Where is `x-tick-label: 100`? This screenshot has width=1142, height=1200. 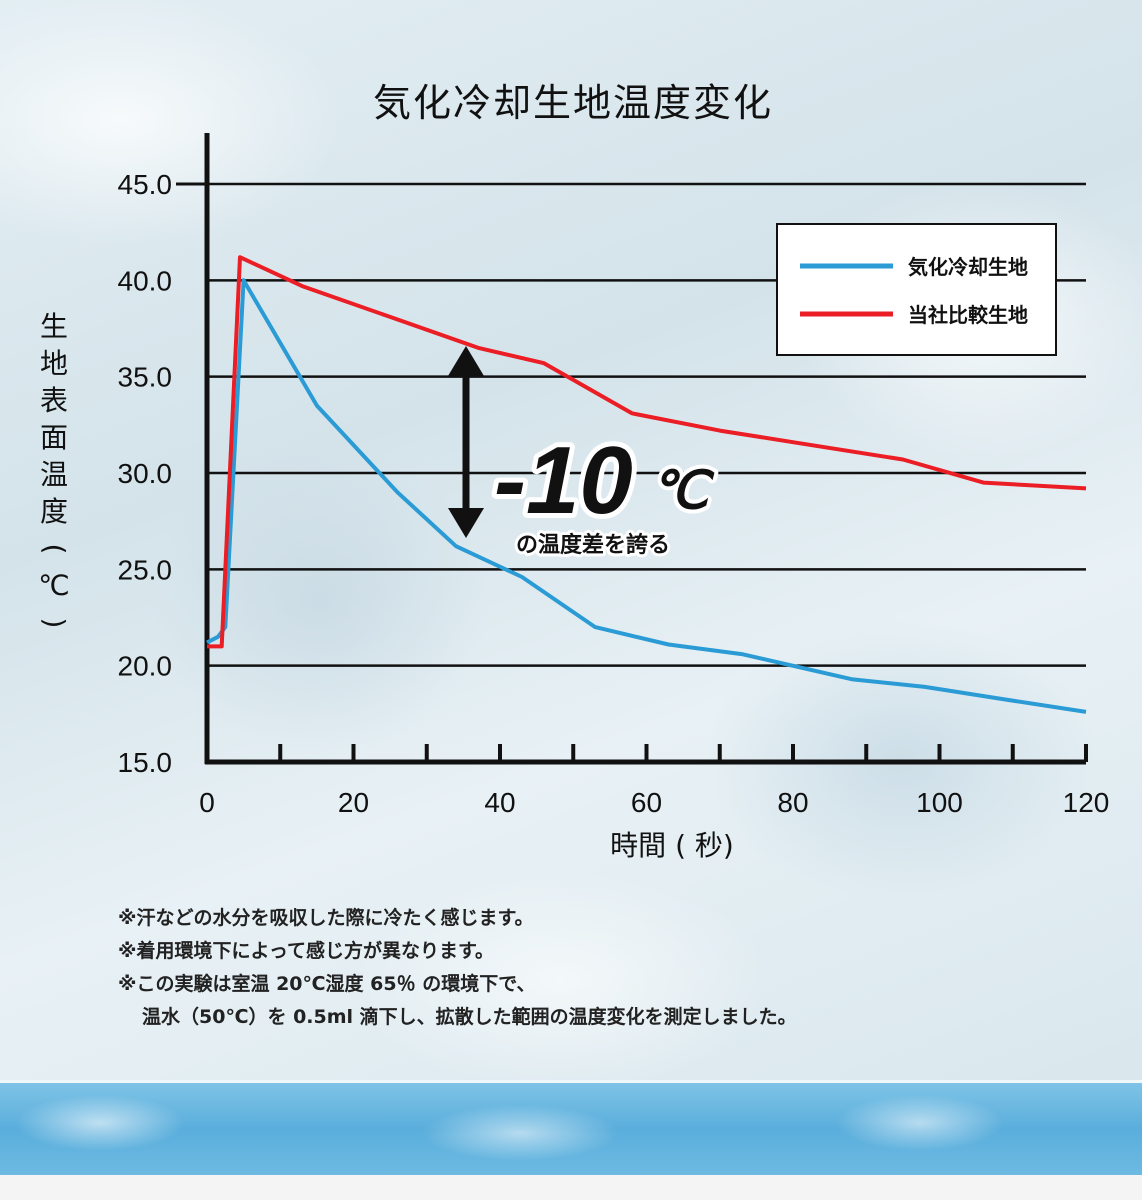
x-tick-label: 100 is located at coordinates (939, 802).